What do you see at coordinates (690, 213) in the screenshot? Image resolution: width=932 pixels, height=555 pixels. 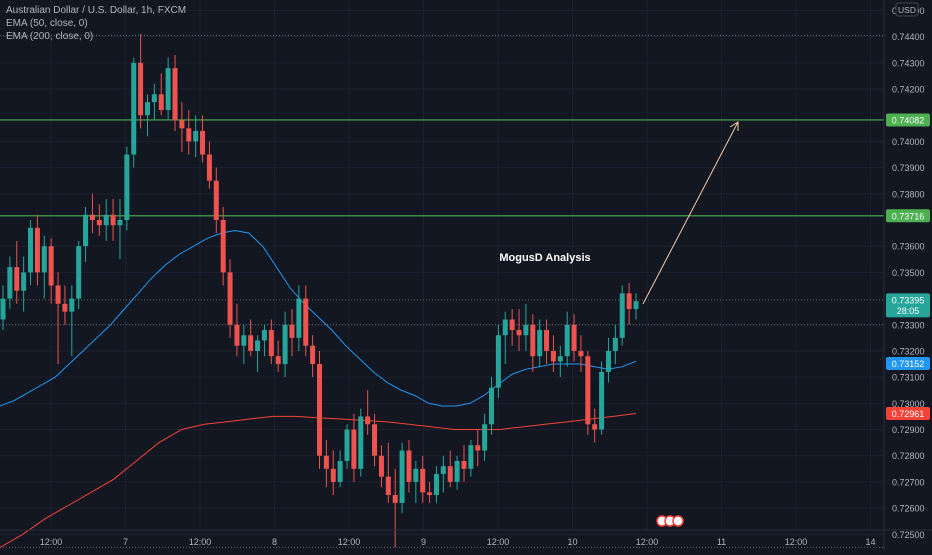 I see `projection-arrow-line` at bounding box center [690, 213].